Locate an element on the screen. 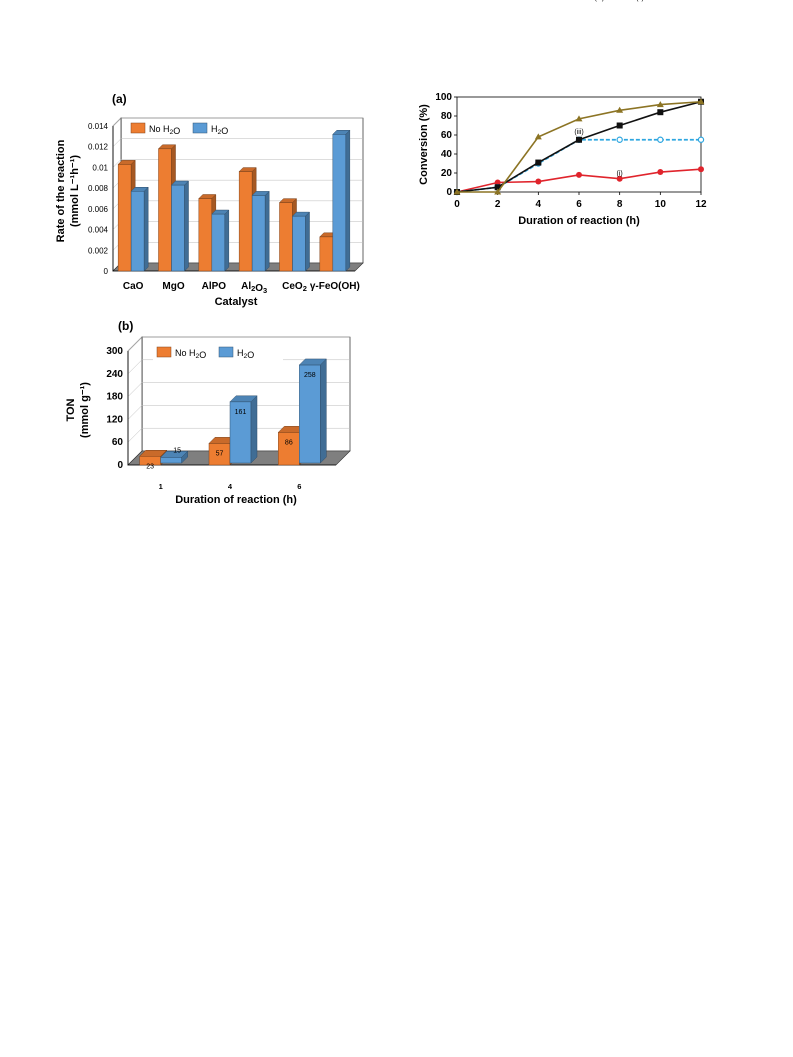 The height and width of the screenshot is (1057, 793). legend-label: H2O is located at coordinates (245, 354).